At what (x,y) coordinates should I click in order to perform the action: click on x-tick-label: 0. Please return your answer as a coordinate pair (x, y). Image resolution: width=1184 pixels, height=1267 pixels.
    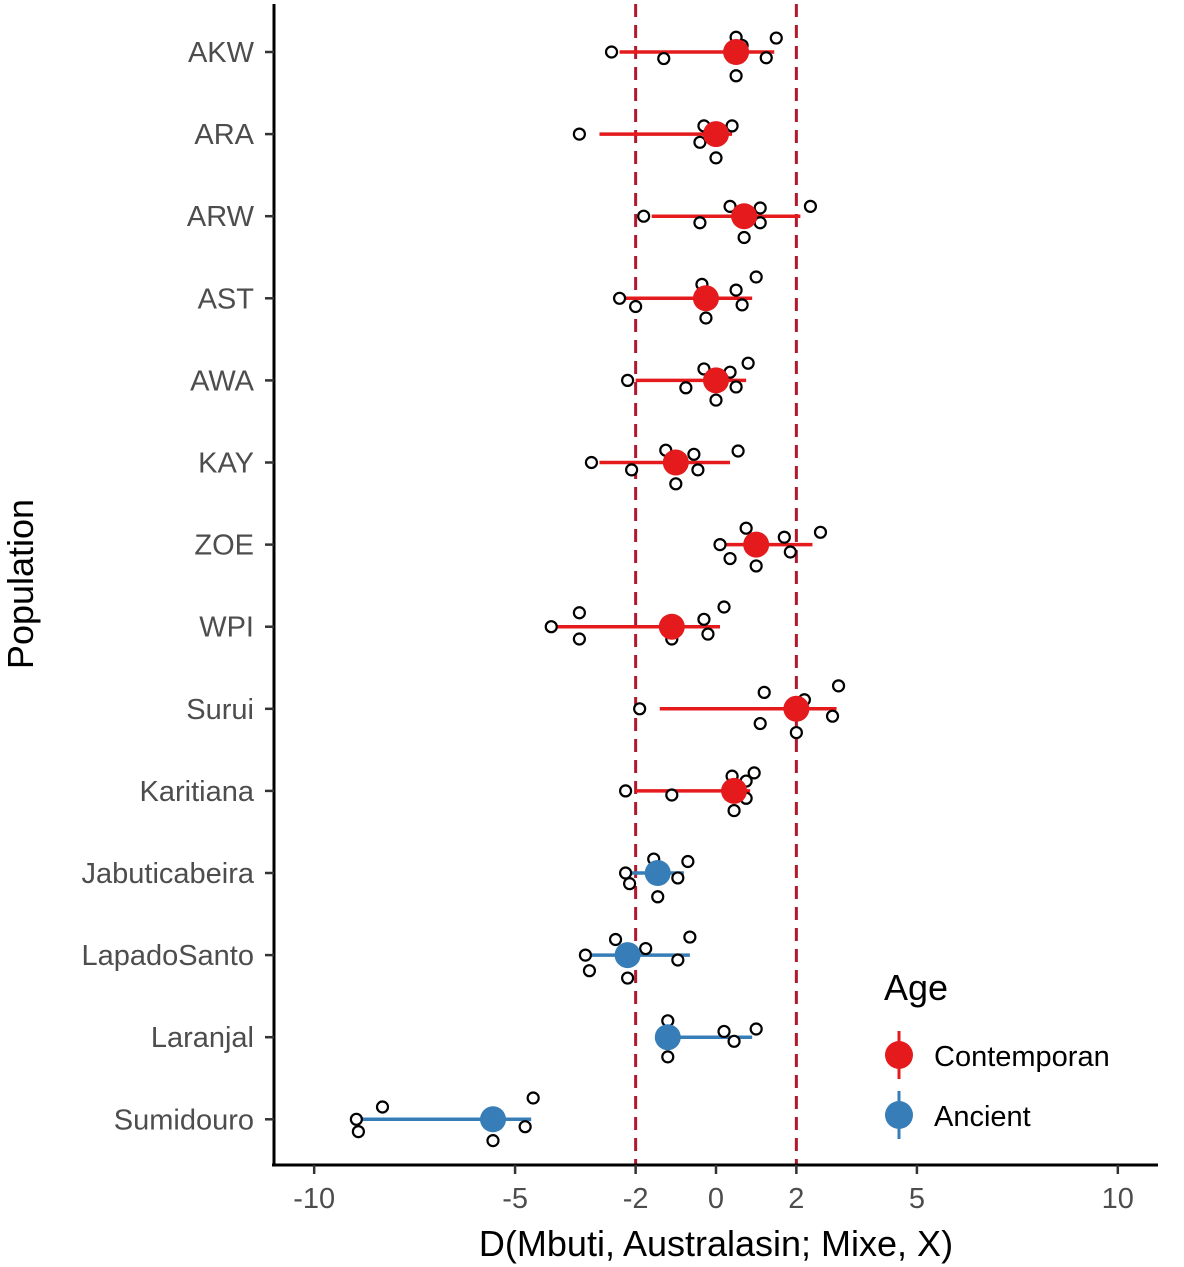
    Looking at the image, I should click on (716, 1199).